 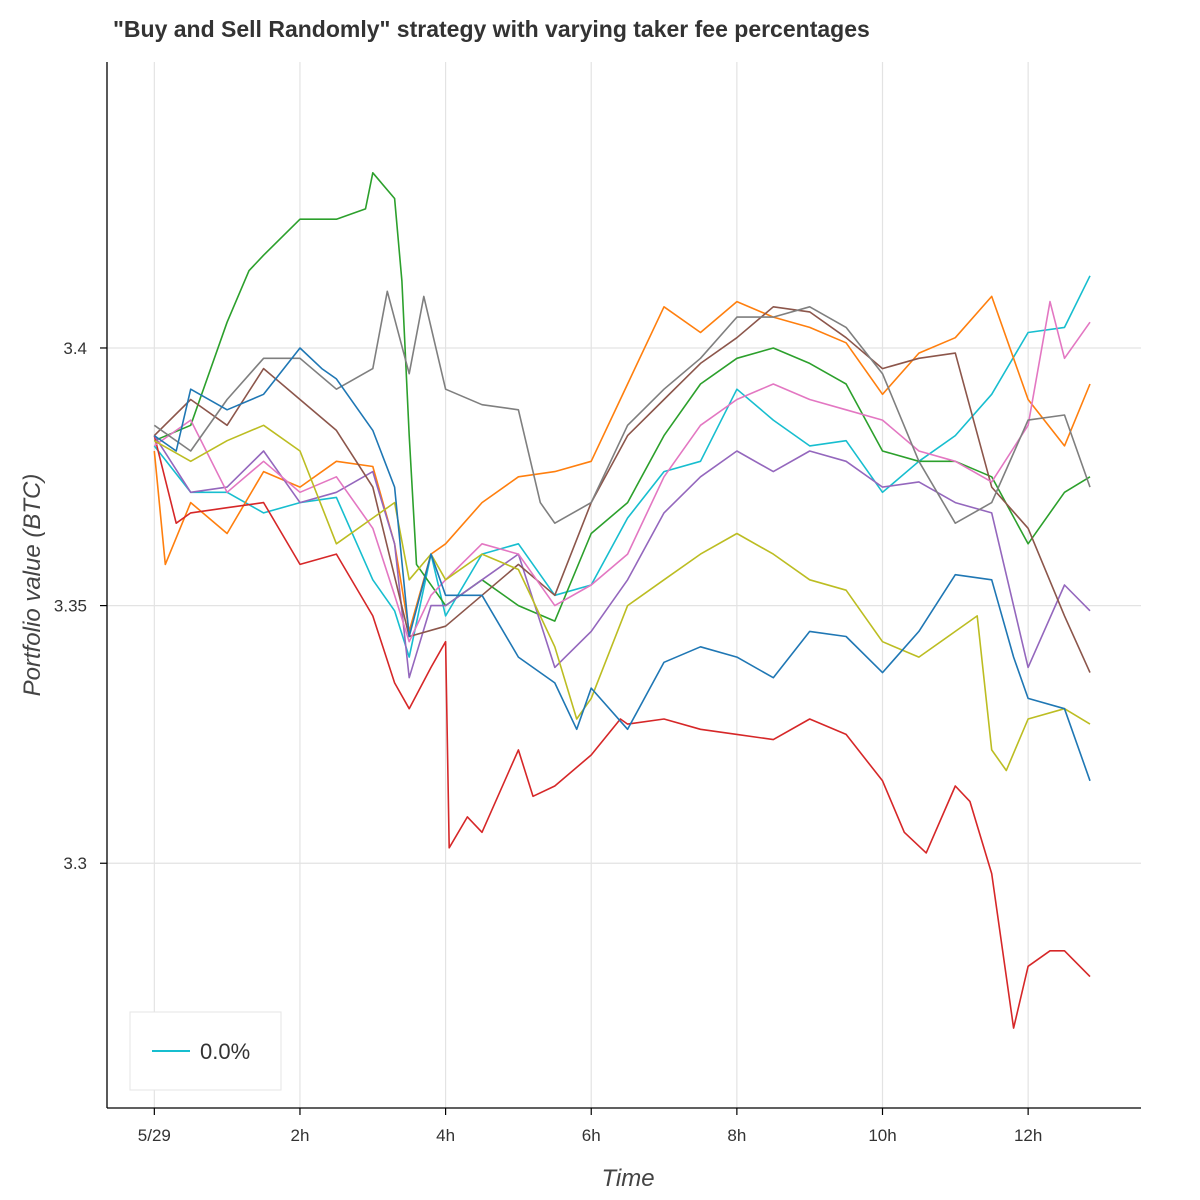 I want to click on x-tick-label-4: 8h, so click(x=736, y=1135).